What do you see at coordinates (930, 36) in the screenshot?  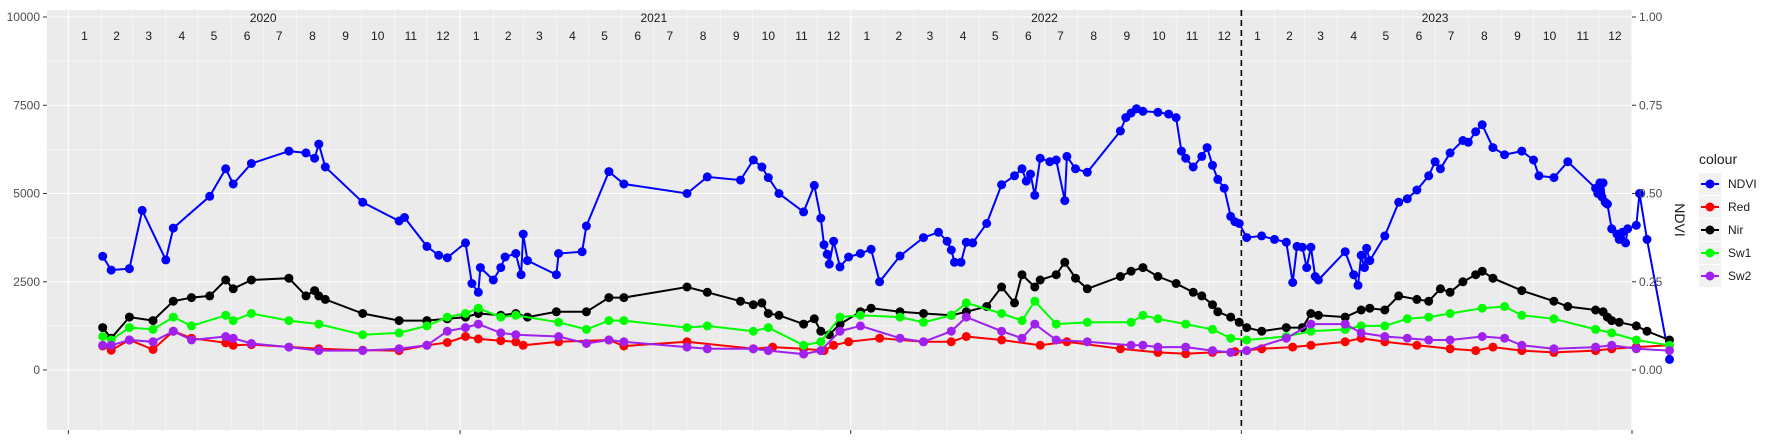 I see `month-label: 3` at bounding box center [930, 36].